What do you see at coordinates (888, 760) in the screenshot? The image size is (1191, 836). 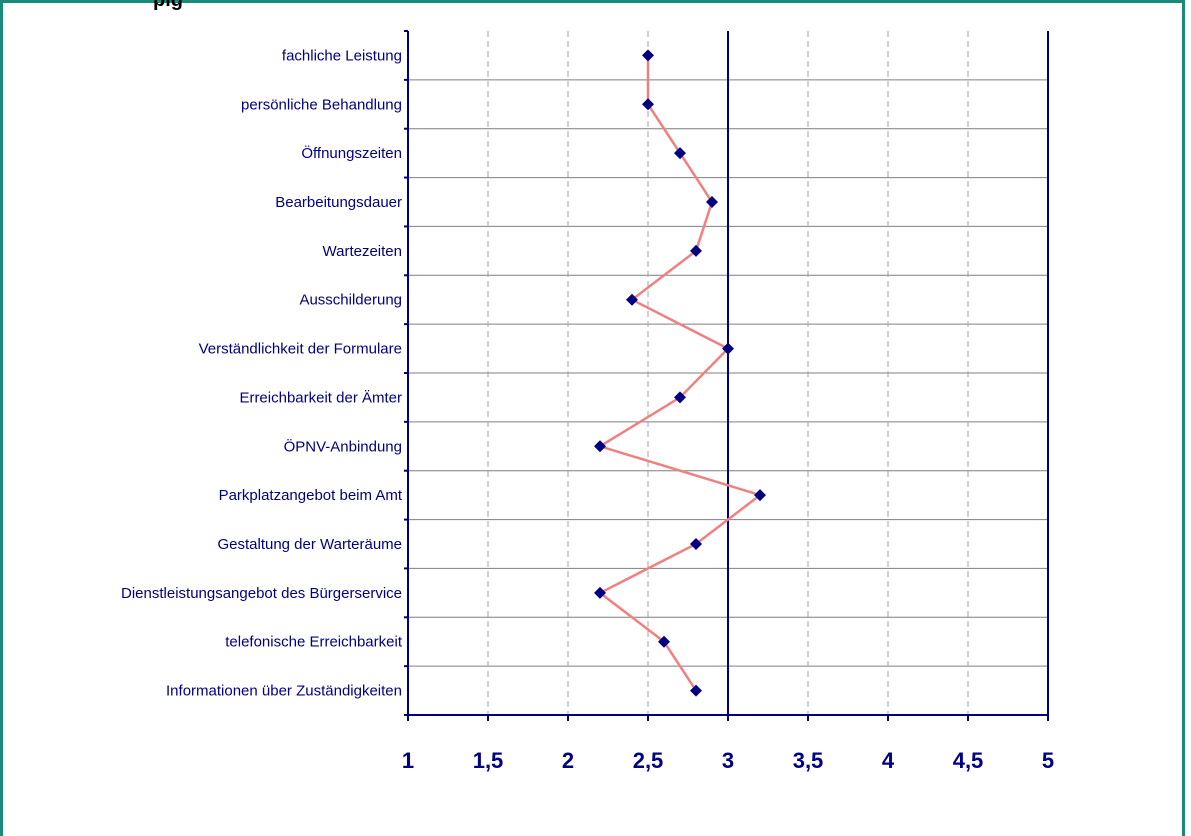 I see `x-tick-label: 4` at bounding box center [888, 760].